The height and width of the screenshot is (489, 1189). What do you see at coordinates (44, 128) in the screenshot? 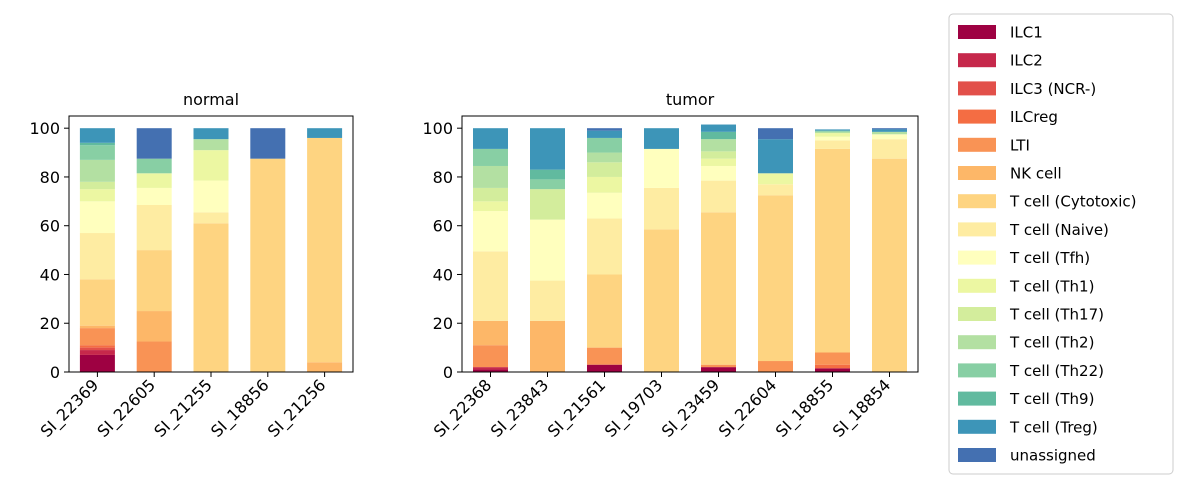
I see `y-tick-label: 100` at bounding box center [44, 128].